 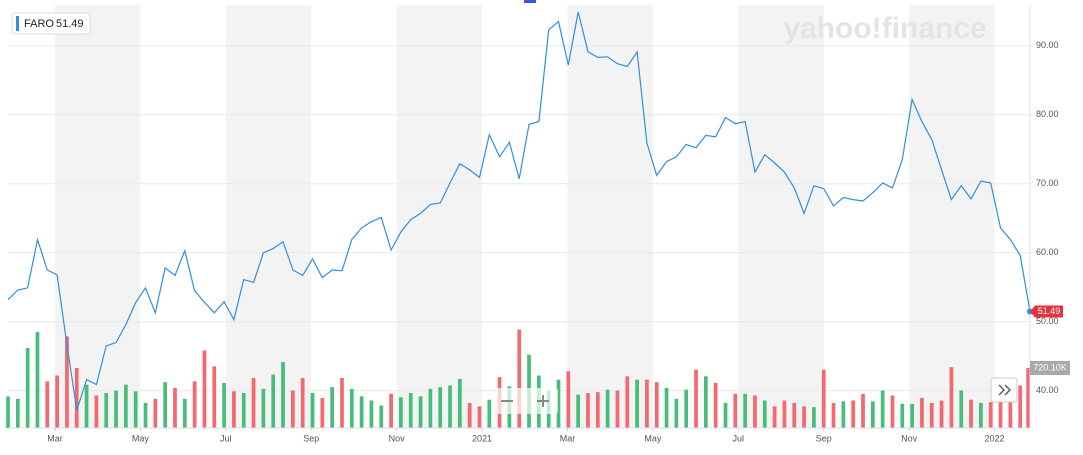 What do you see at coordinates (1047, 390) in the screenshot?
I see `y-tick-label: 40.00` at bounding box center [1047, 390].